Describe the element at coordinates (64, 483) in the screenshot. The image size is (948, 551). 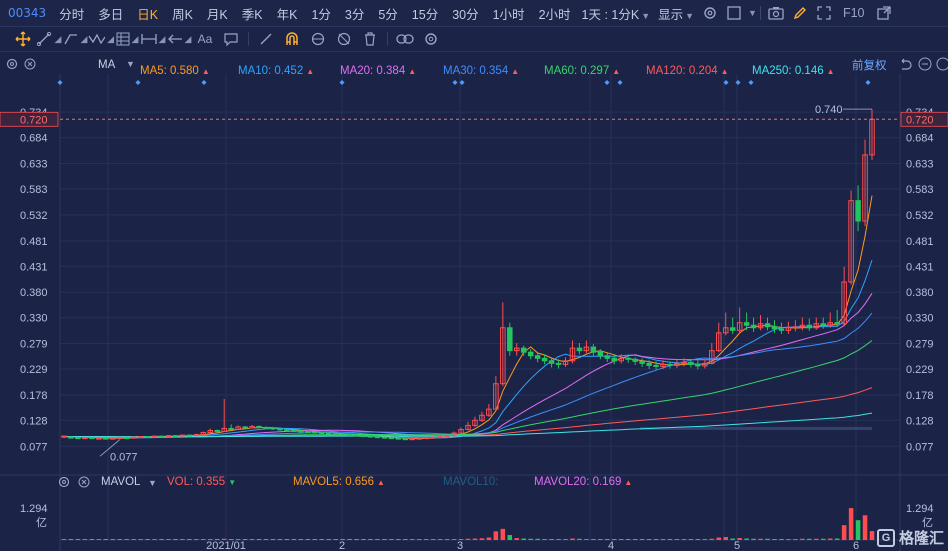
I see `vol-settings-icon` at that location.